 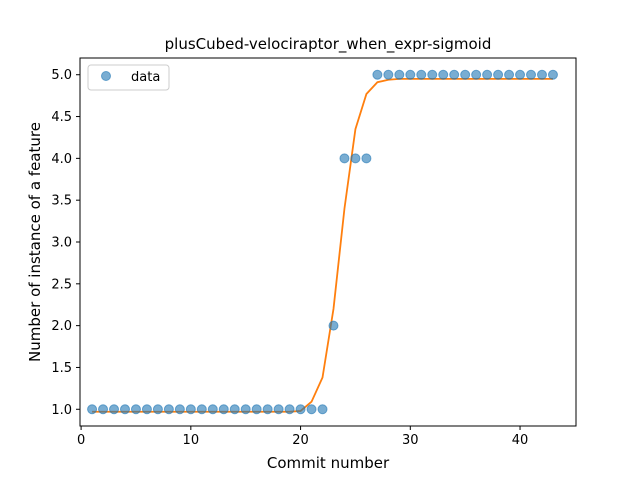 I want to click on y-tick-label: 1.0, so click(x=61, y=410).